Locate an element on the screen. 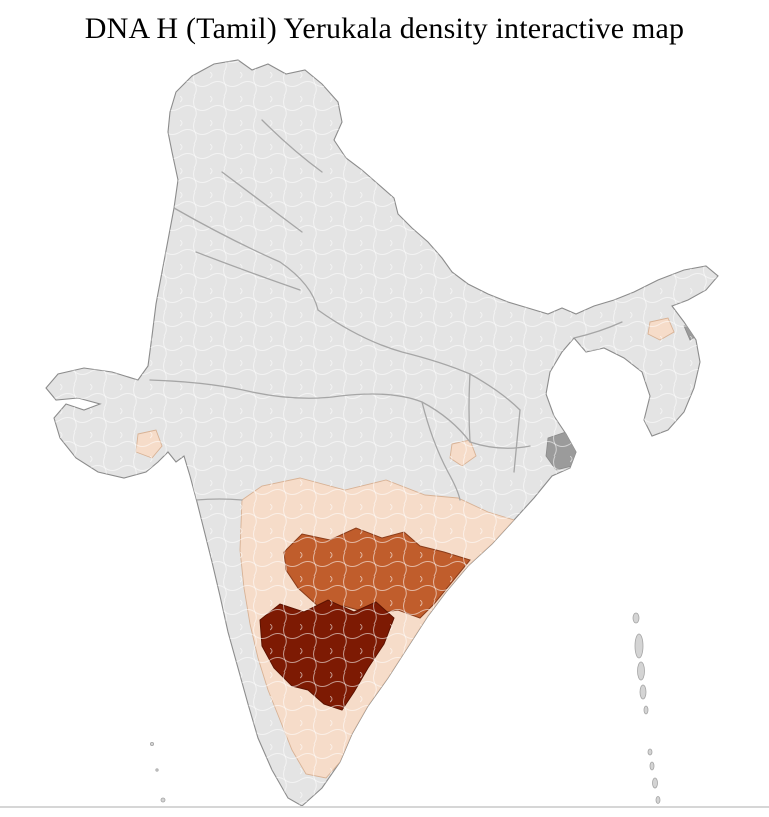 The image size is (769, 817). bottom-divider is located at coordinates (384, 807).